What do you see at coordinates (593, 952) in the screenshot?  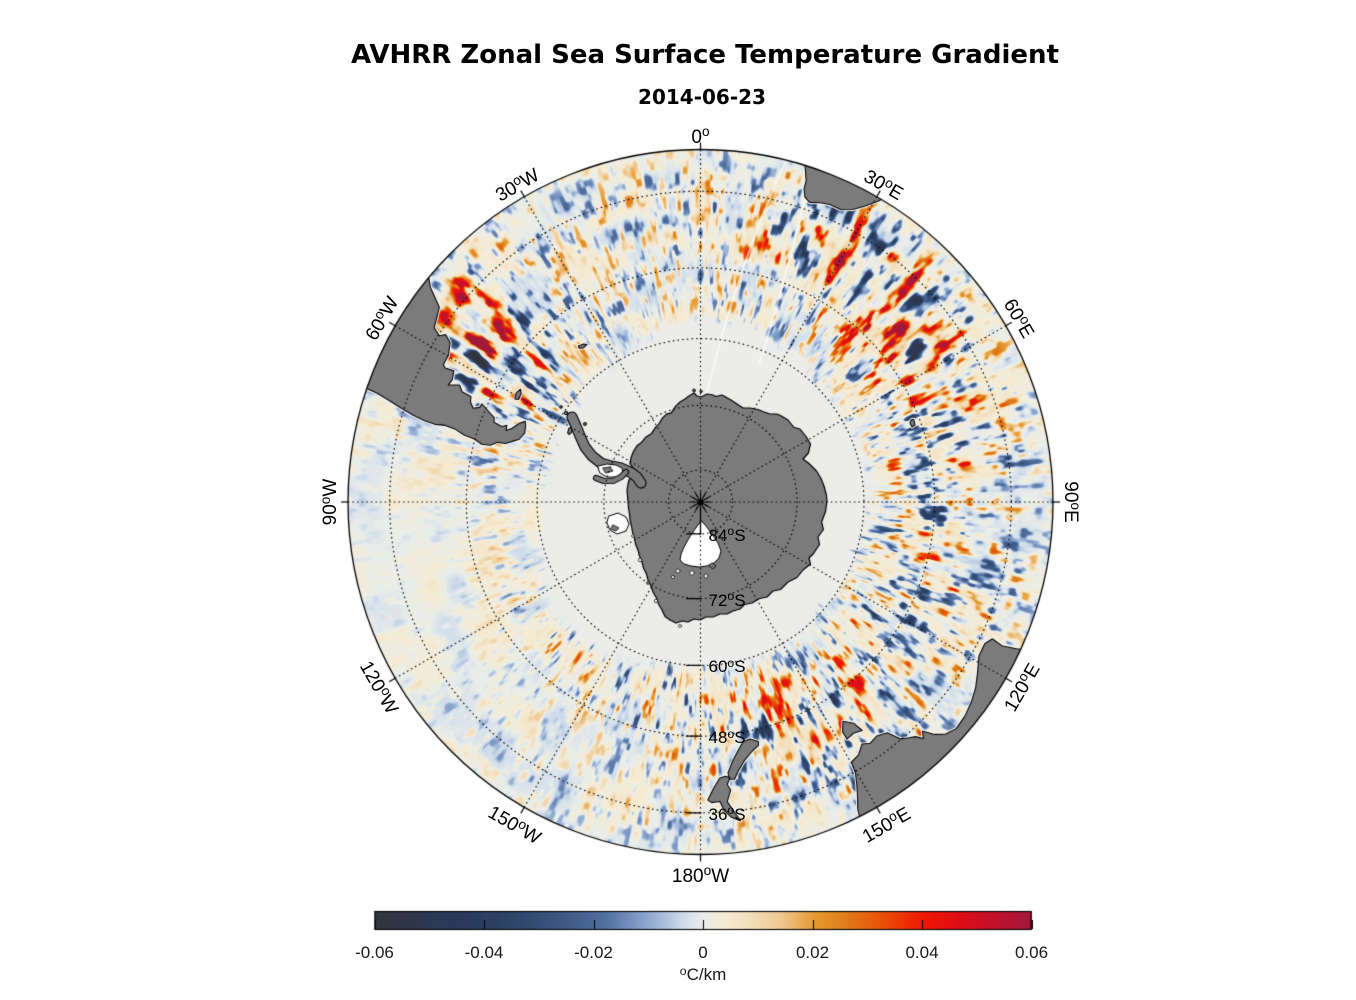 I see `colorbar-tick--0.02: -0.02` at bounding box center [593, 952].